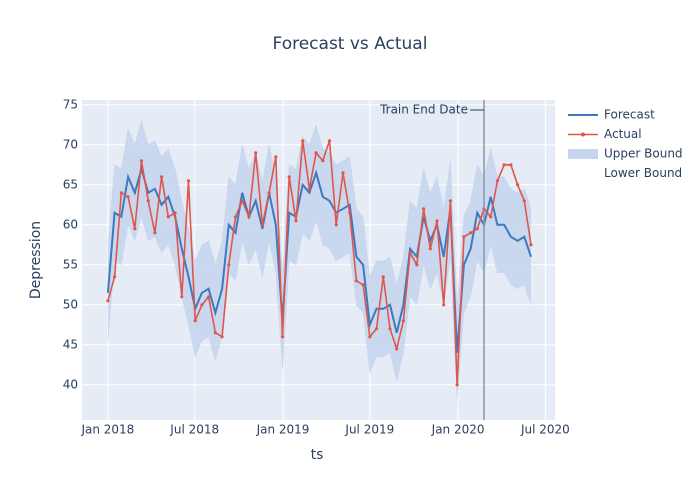  I want to click on chart-title: Forecast vs Actual, so click(350, 44).